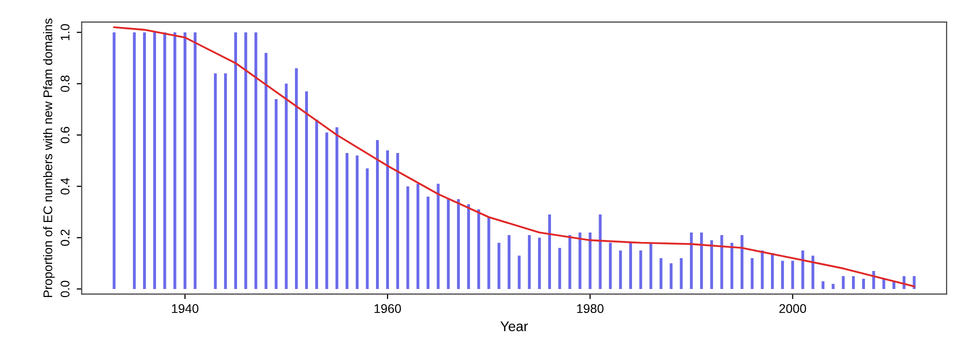 This screenshot has width=961, height=340. Describe the element at coordinates (65, 84) in the screenshot. I see `y-tick-label: 0.8` at that location.